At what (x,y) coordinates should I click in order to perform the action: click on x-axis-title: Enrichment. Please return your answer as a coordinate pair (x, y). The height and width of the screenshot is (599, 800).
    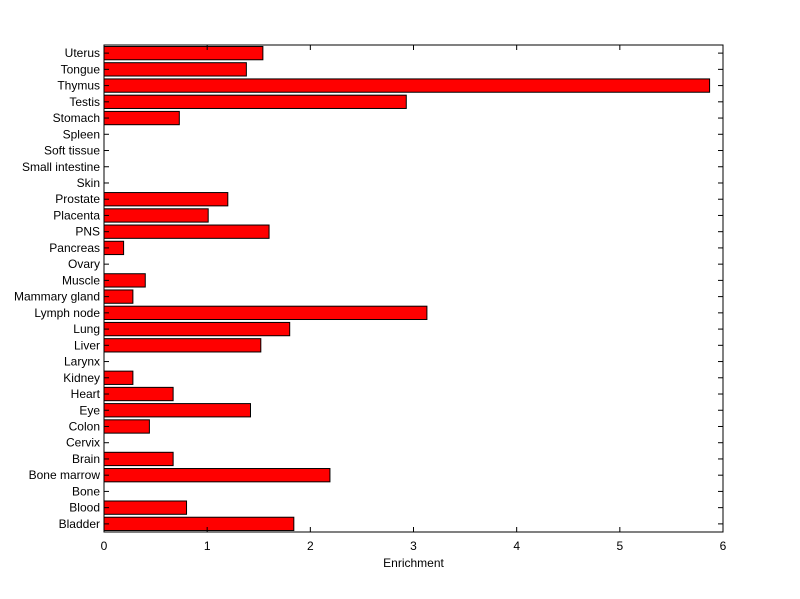
    Looking at the image, I should click on (413, 563).